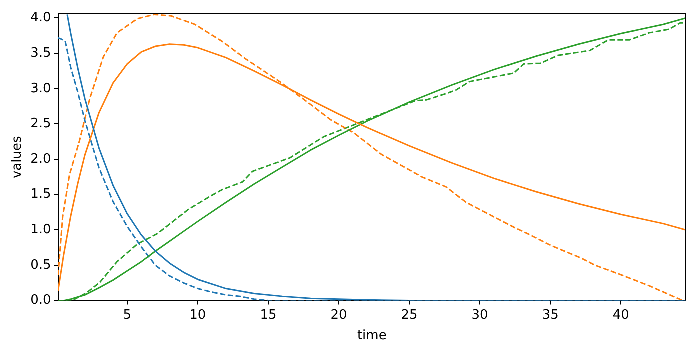 The height and width of the screenshot is (350, 700). I want to click on y-tick-label: 1.0, so click(41, 230).